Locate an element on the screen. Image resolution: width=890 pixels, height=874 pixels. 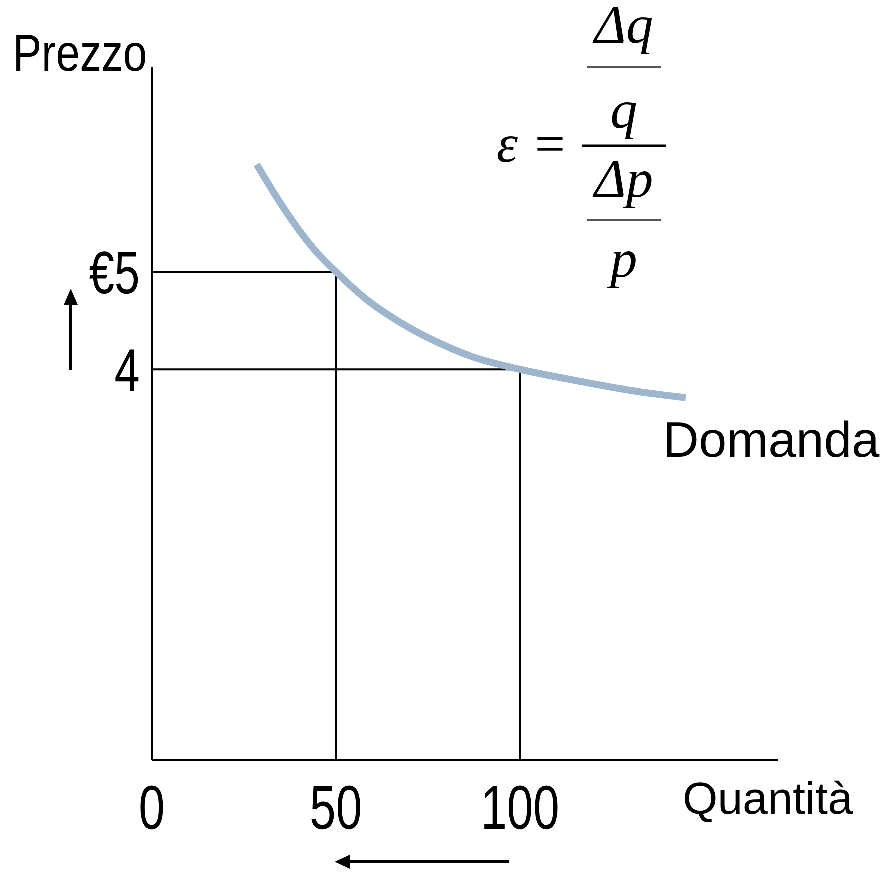
x-axis-title: Quantità is located at coordinates (768, 798).